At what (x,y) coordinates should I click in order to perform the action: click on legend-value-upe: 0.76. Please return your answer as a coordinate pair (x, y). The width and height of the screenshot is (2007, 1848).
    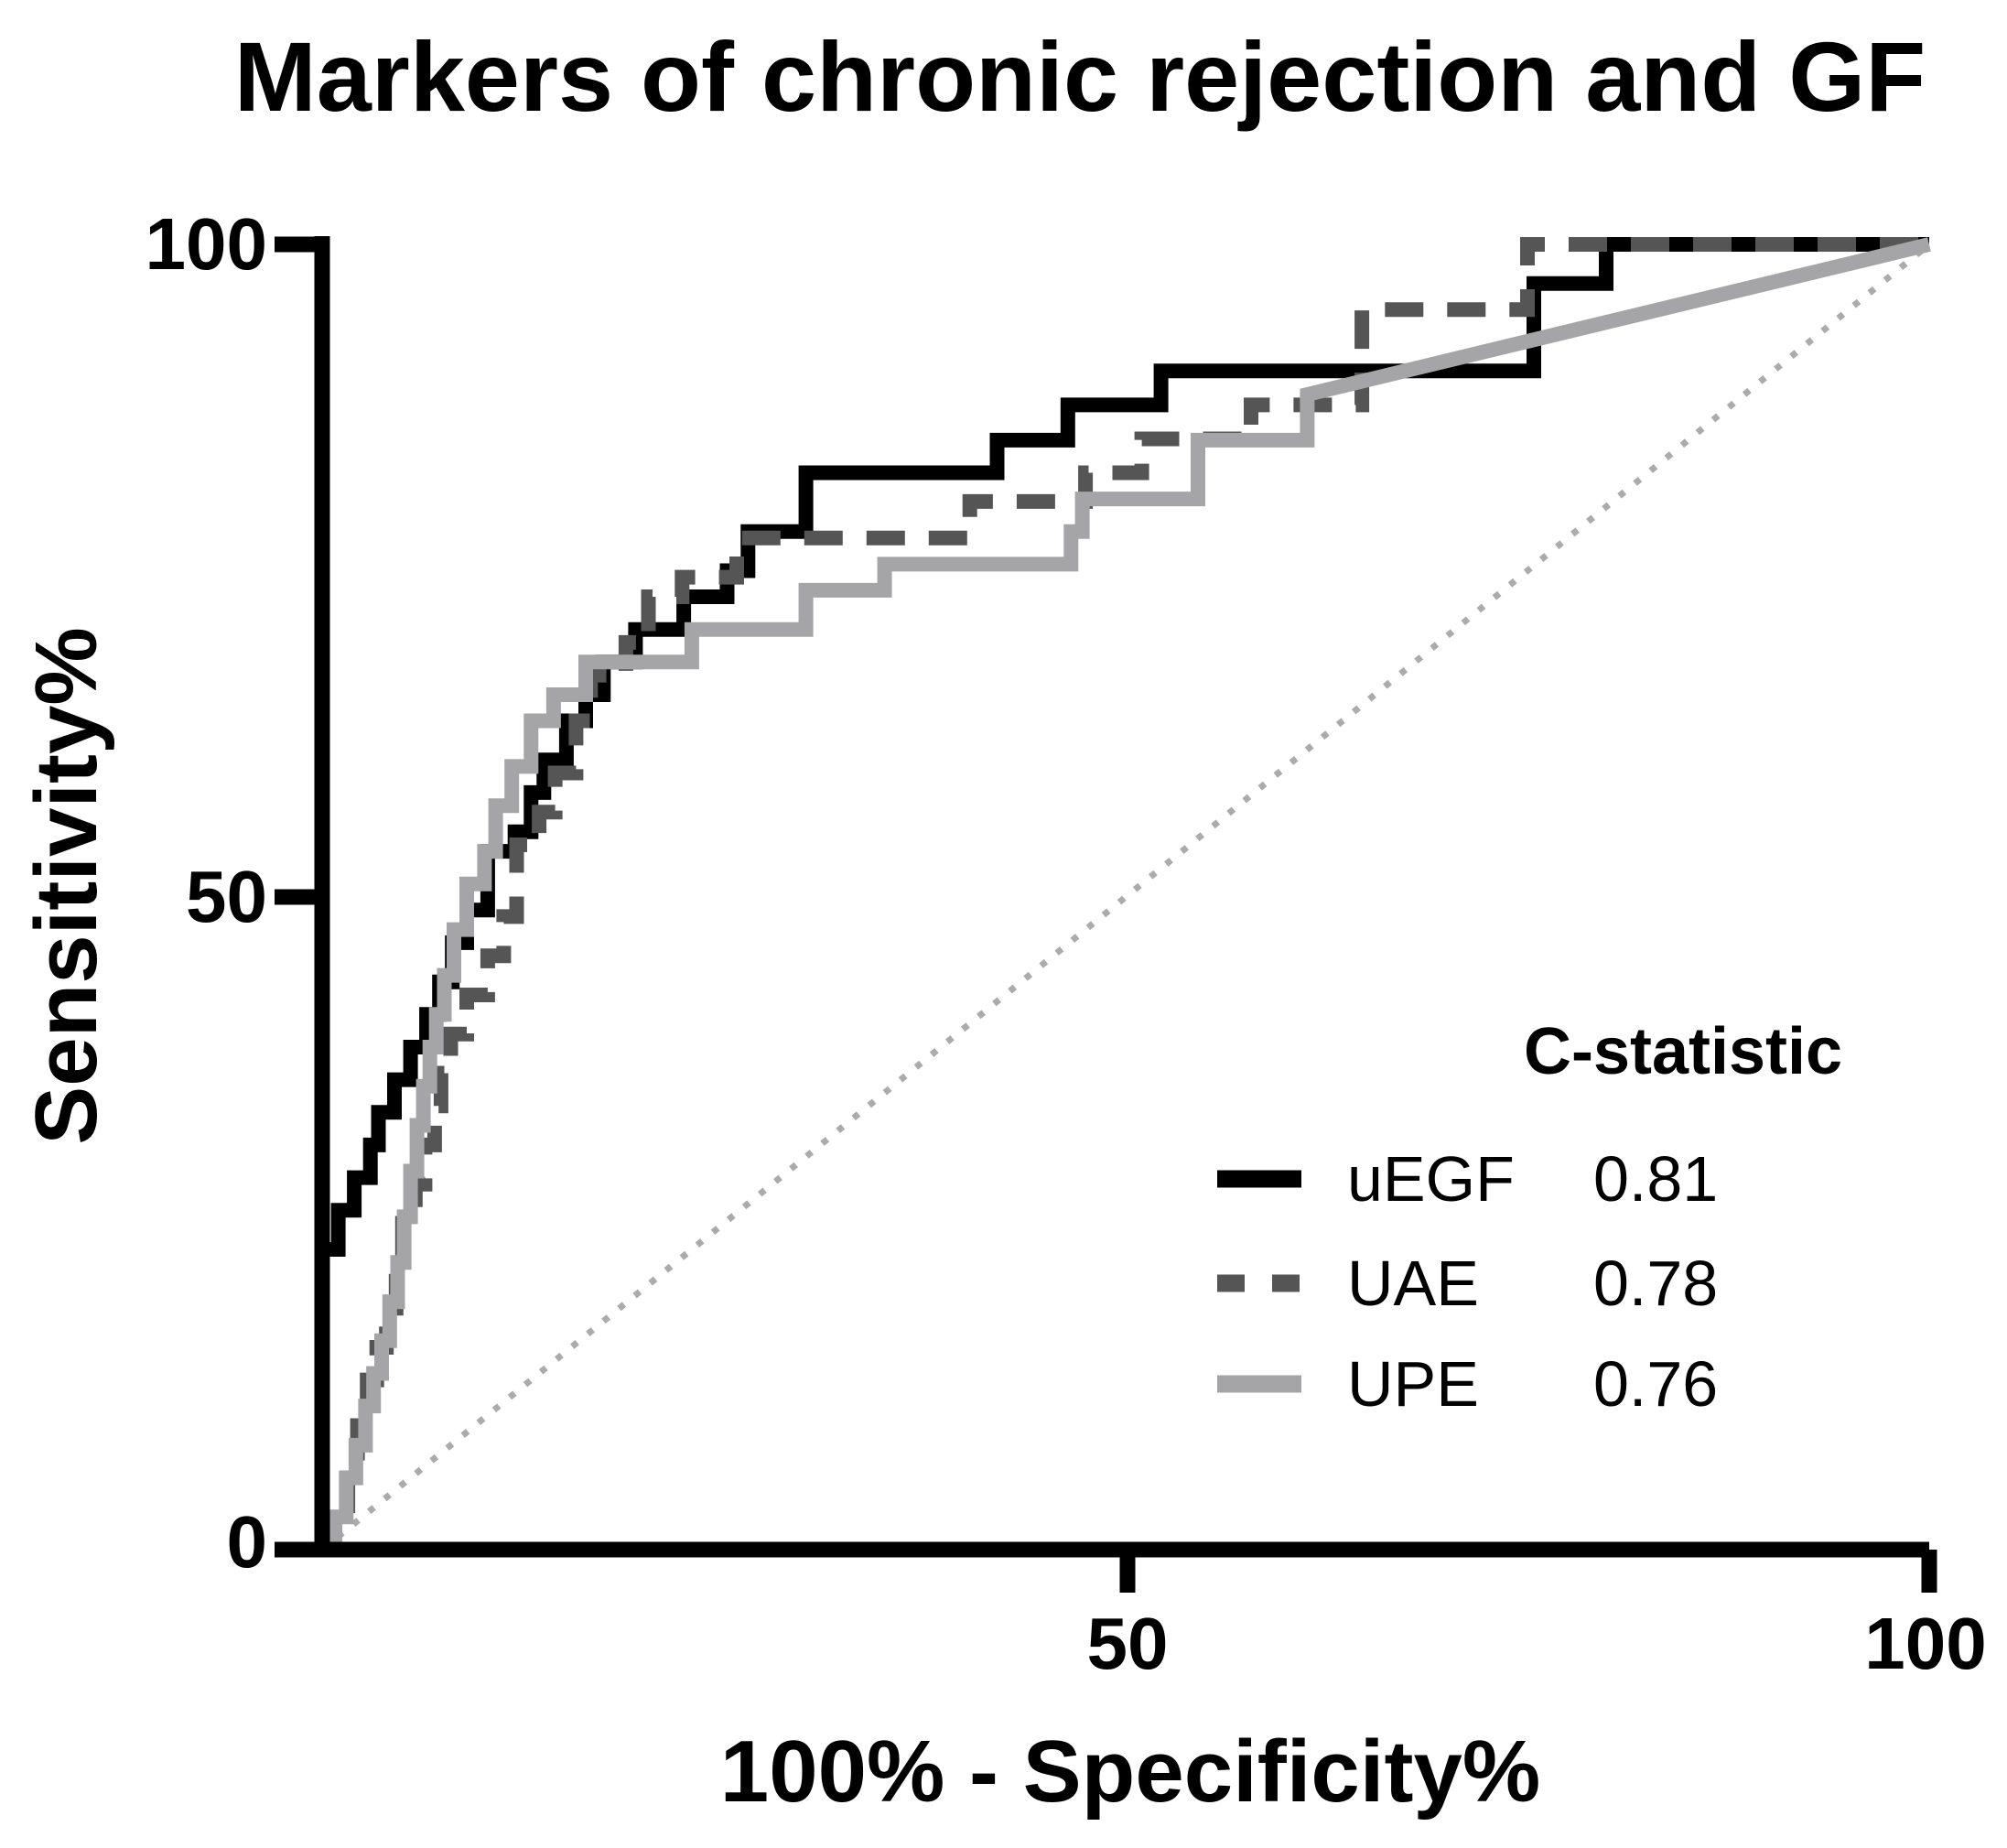
    Looking at the image, I should click on (1656, 1384).